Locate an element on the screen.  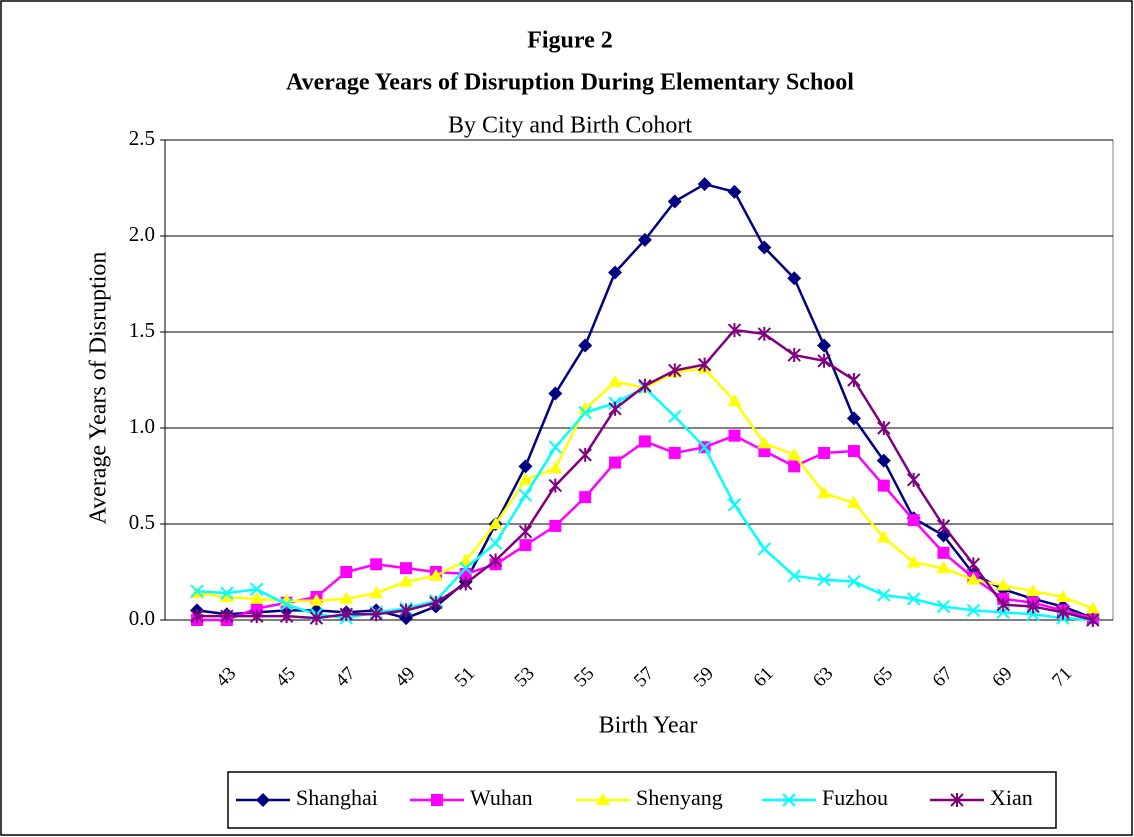
y-tick-label: 1.0 is located at coordinates (142, 426).